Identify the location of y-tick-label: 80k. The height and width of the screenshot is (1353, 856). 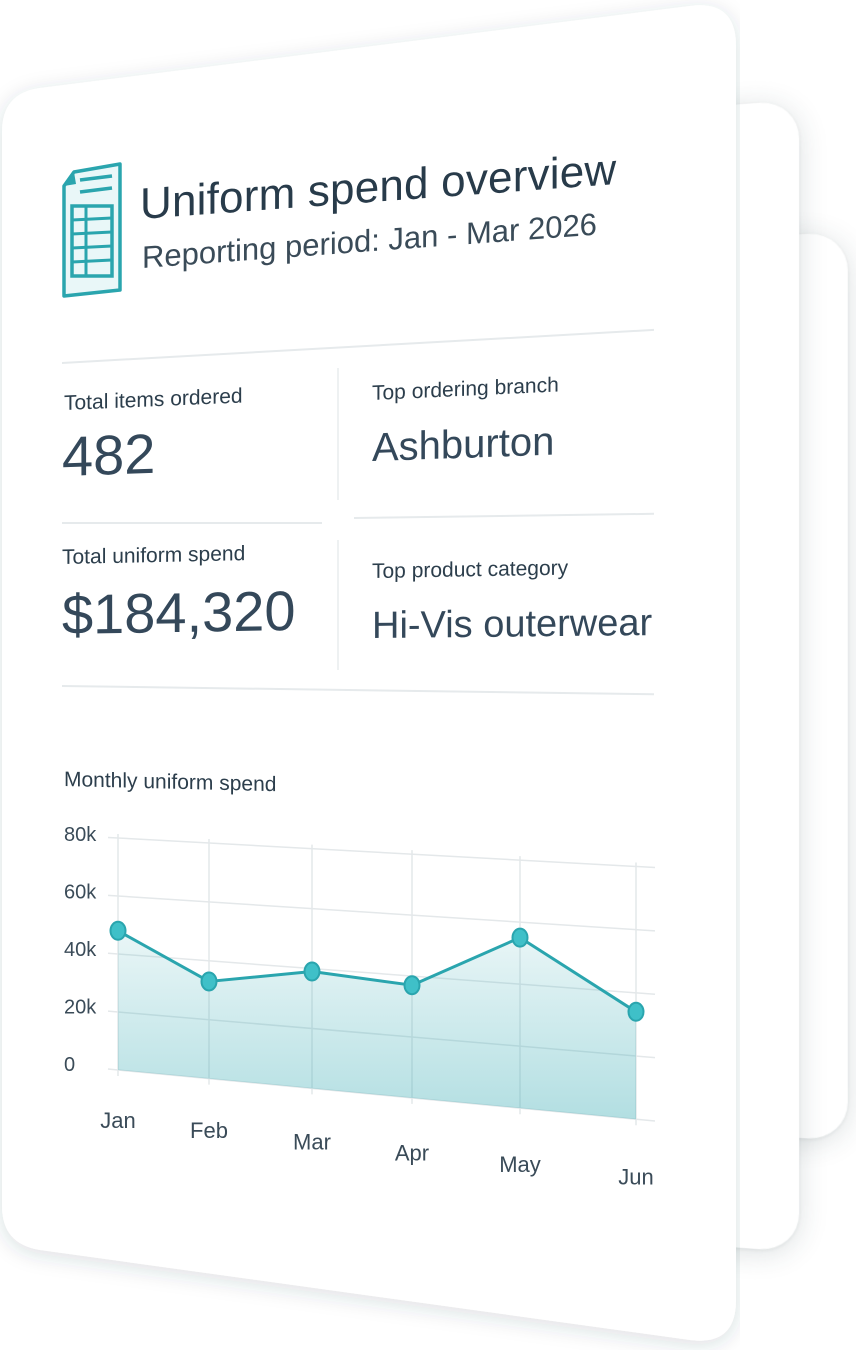
(80, 835).